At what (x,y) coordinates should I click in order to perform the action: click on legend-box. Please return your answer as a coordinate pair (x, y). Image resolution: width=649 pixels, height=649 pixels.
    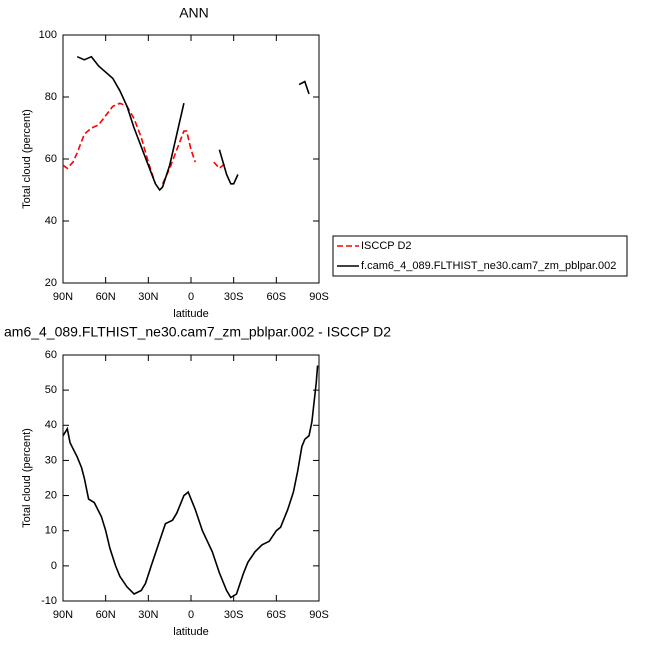
    Looking at the image, I should click on (480, 256).